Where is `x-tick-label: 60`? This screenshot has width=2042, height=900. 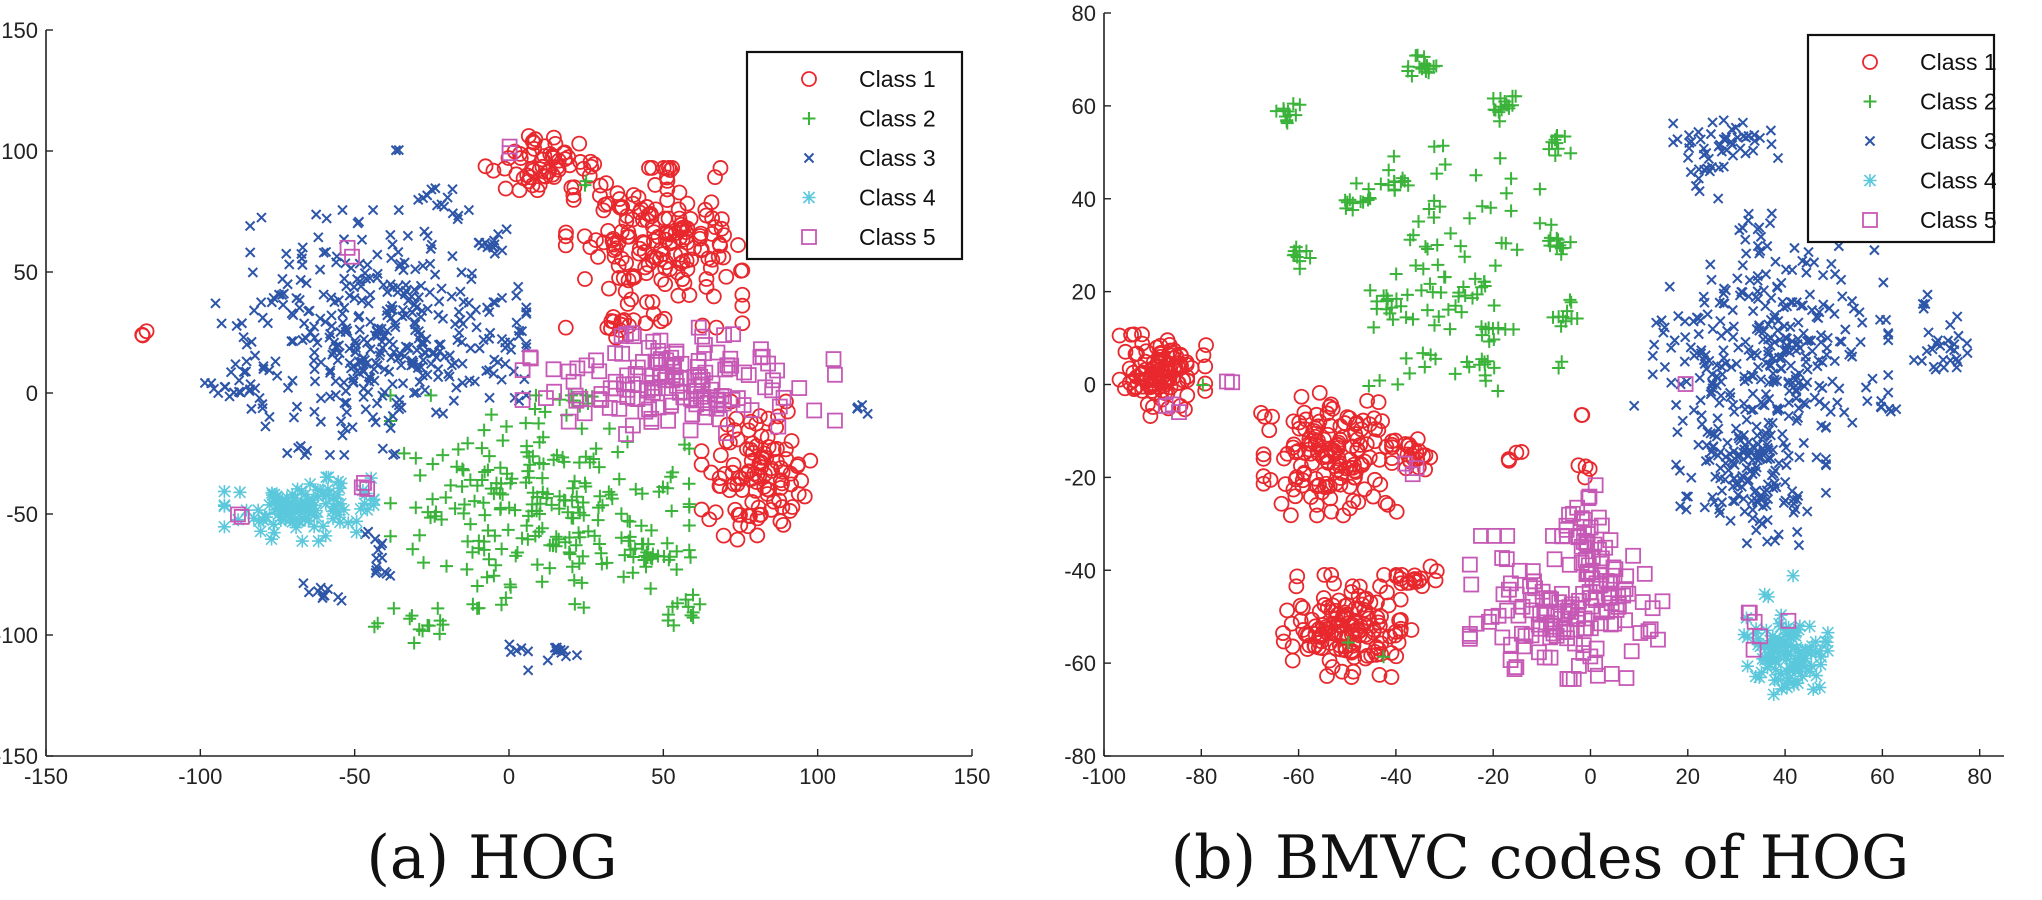
x-tick-label: 60 is located at coordinates (1882, 776).